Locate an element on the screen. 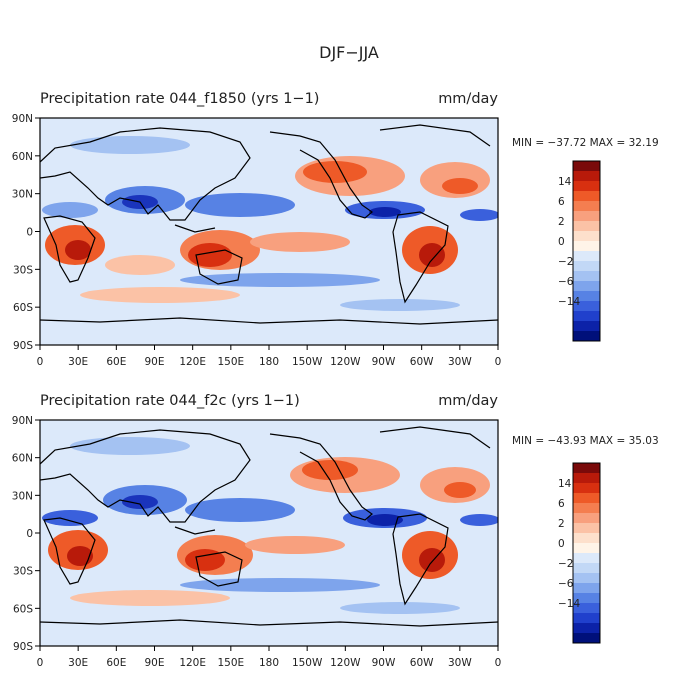 This screenshot has width=700, height=700. colorbar-top: 14 6 2 0 −2 −6 −14 is located at coordinates (579, 251).